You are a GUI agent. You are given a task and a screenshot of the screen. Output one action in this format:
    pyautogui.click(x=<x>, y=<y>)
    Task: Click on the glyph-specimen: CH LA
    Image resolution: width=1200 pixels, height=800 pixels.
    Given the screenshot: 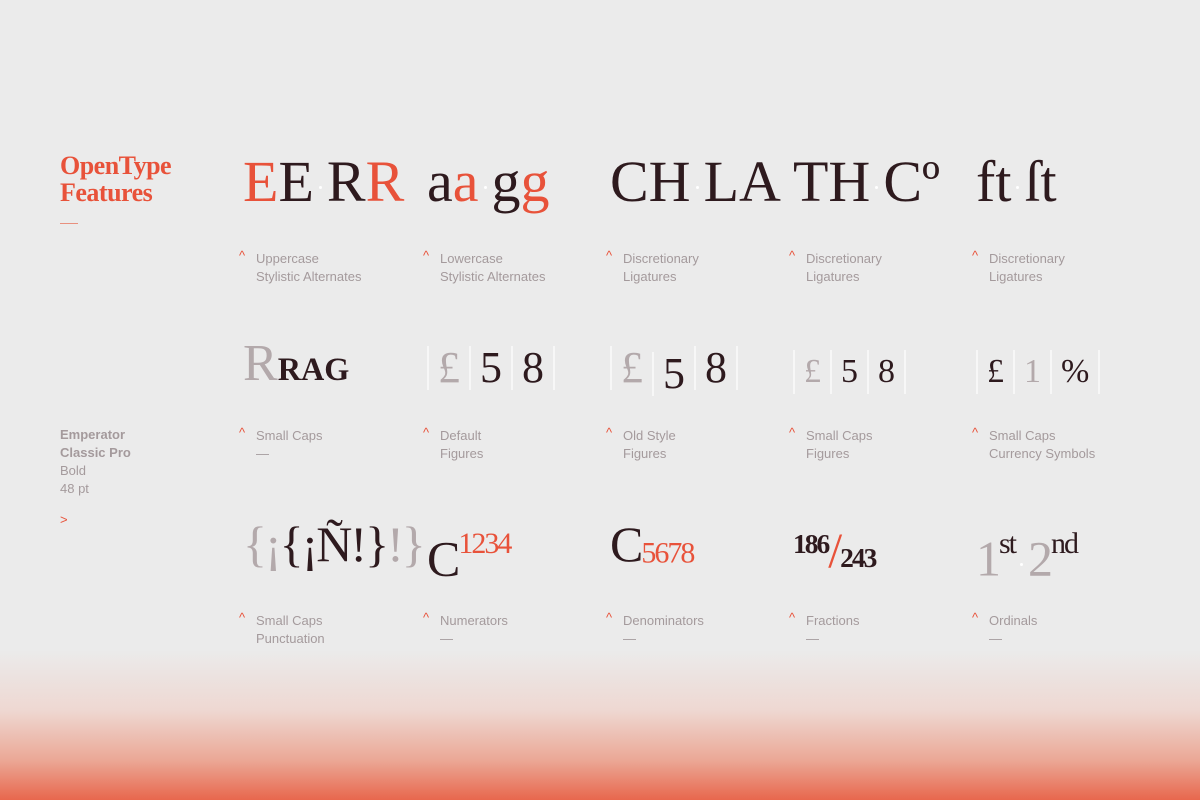 What is the action you would take?
    pyautogui.click(x=695, y=182)
    